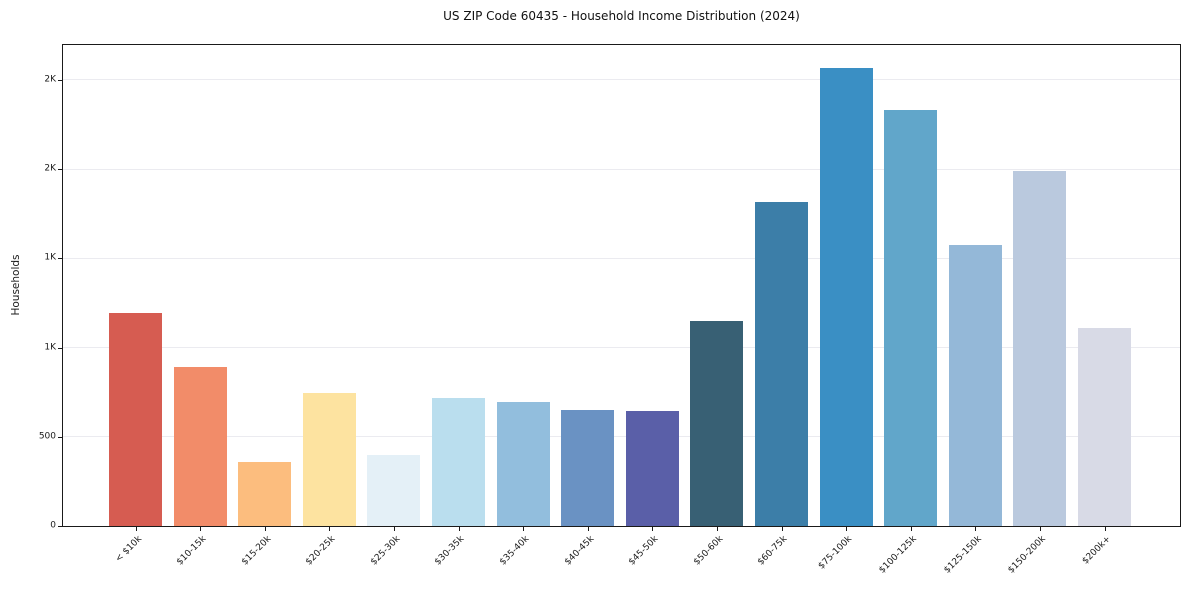 This screenshot has height=590, width=1189. Describe the element at coordinates (385, 551) in the screenshot. I see `x-tick-label: $25-30k` at that location.